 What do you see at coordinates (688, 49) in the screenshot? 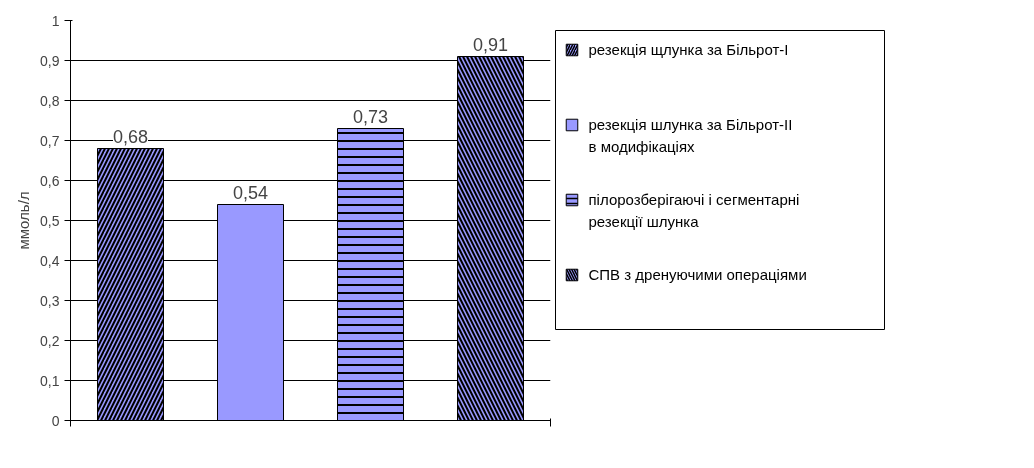
I see `legend-label: резекція щлунка за Більрот-І` at bounding box center [688, 49].